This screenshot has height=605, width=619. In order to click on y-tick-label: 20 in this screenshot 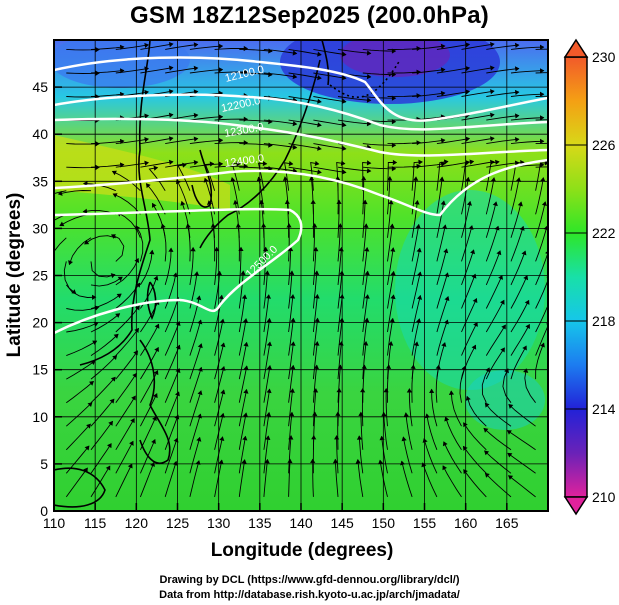, I will do `click(40, 323)`.